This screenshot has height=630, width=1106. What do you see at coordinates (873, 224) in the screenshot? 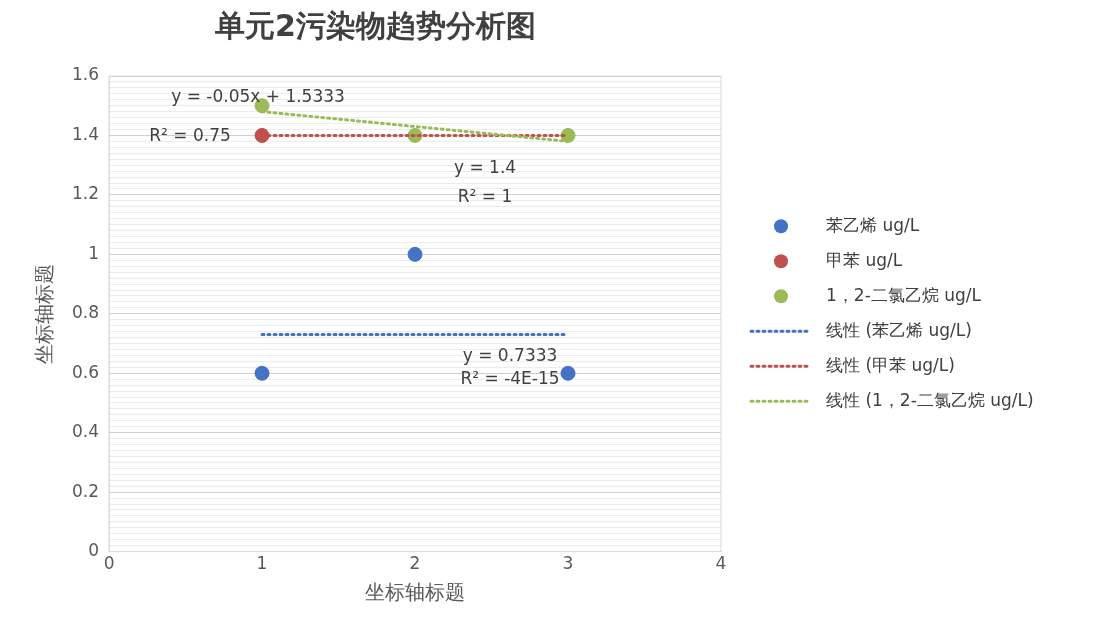
I see `legend-label: 苯乙烯 ug/L` at bounding box center [873, 224].